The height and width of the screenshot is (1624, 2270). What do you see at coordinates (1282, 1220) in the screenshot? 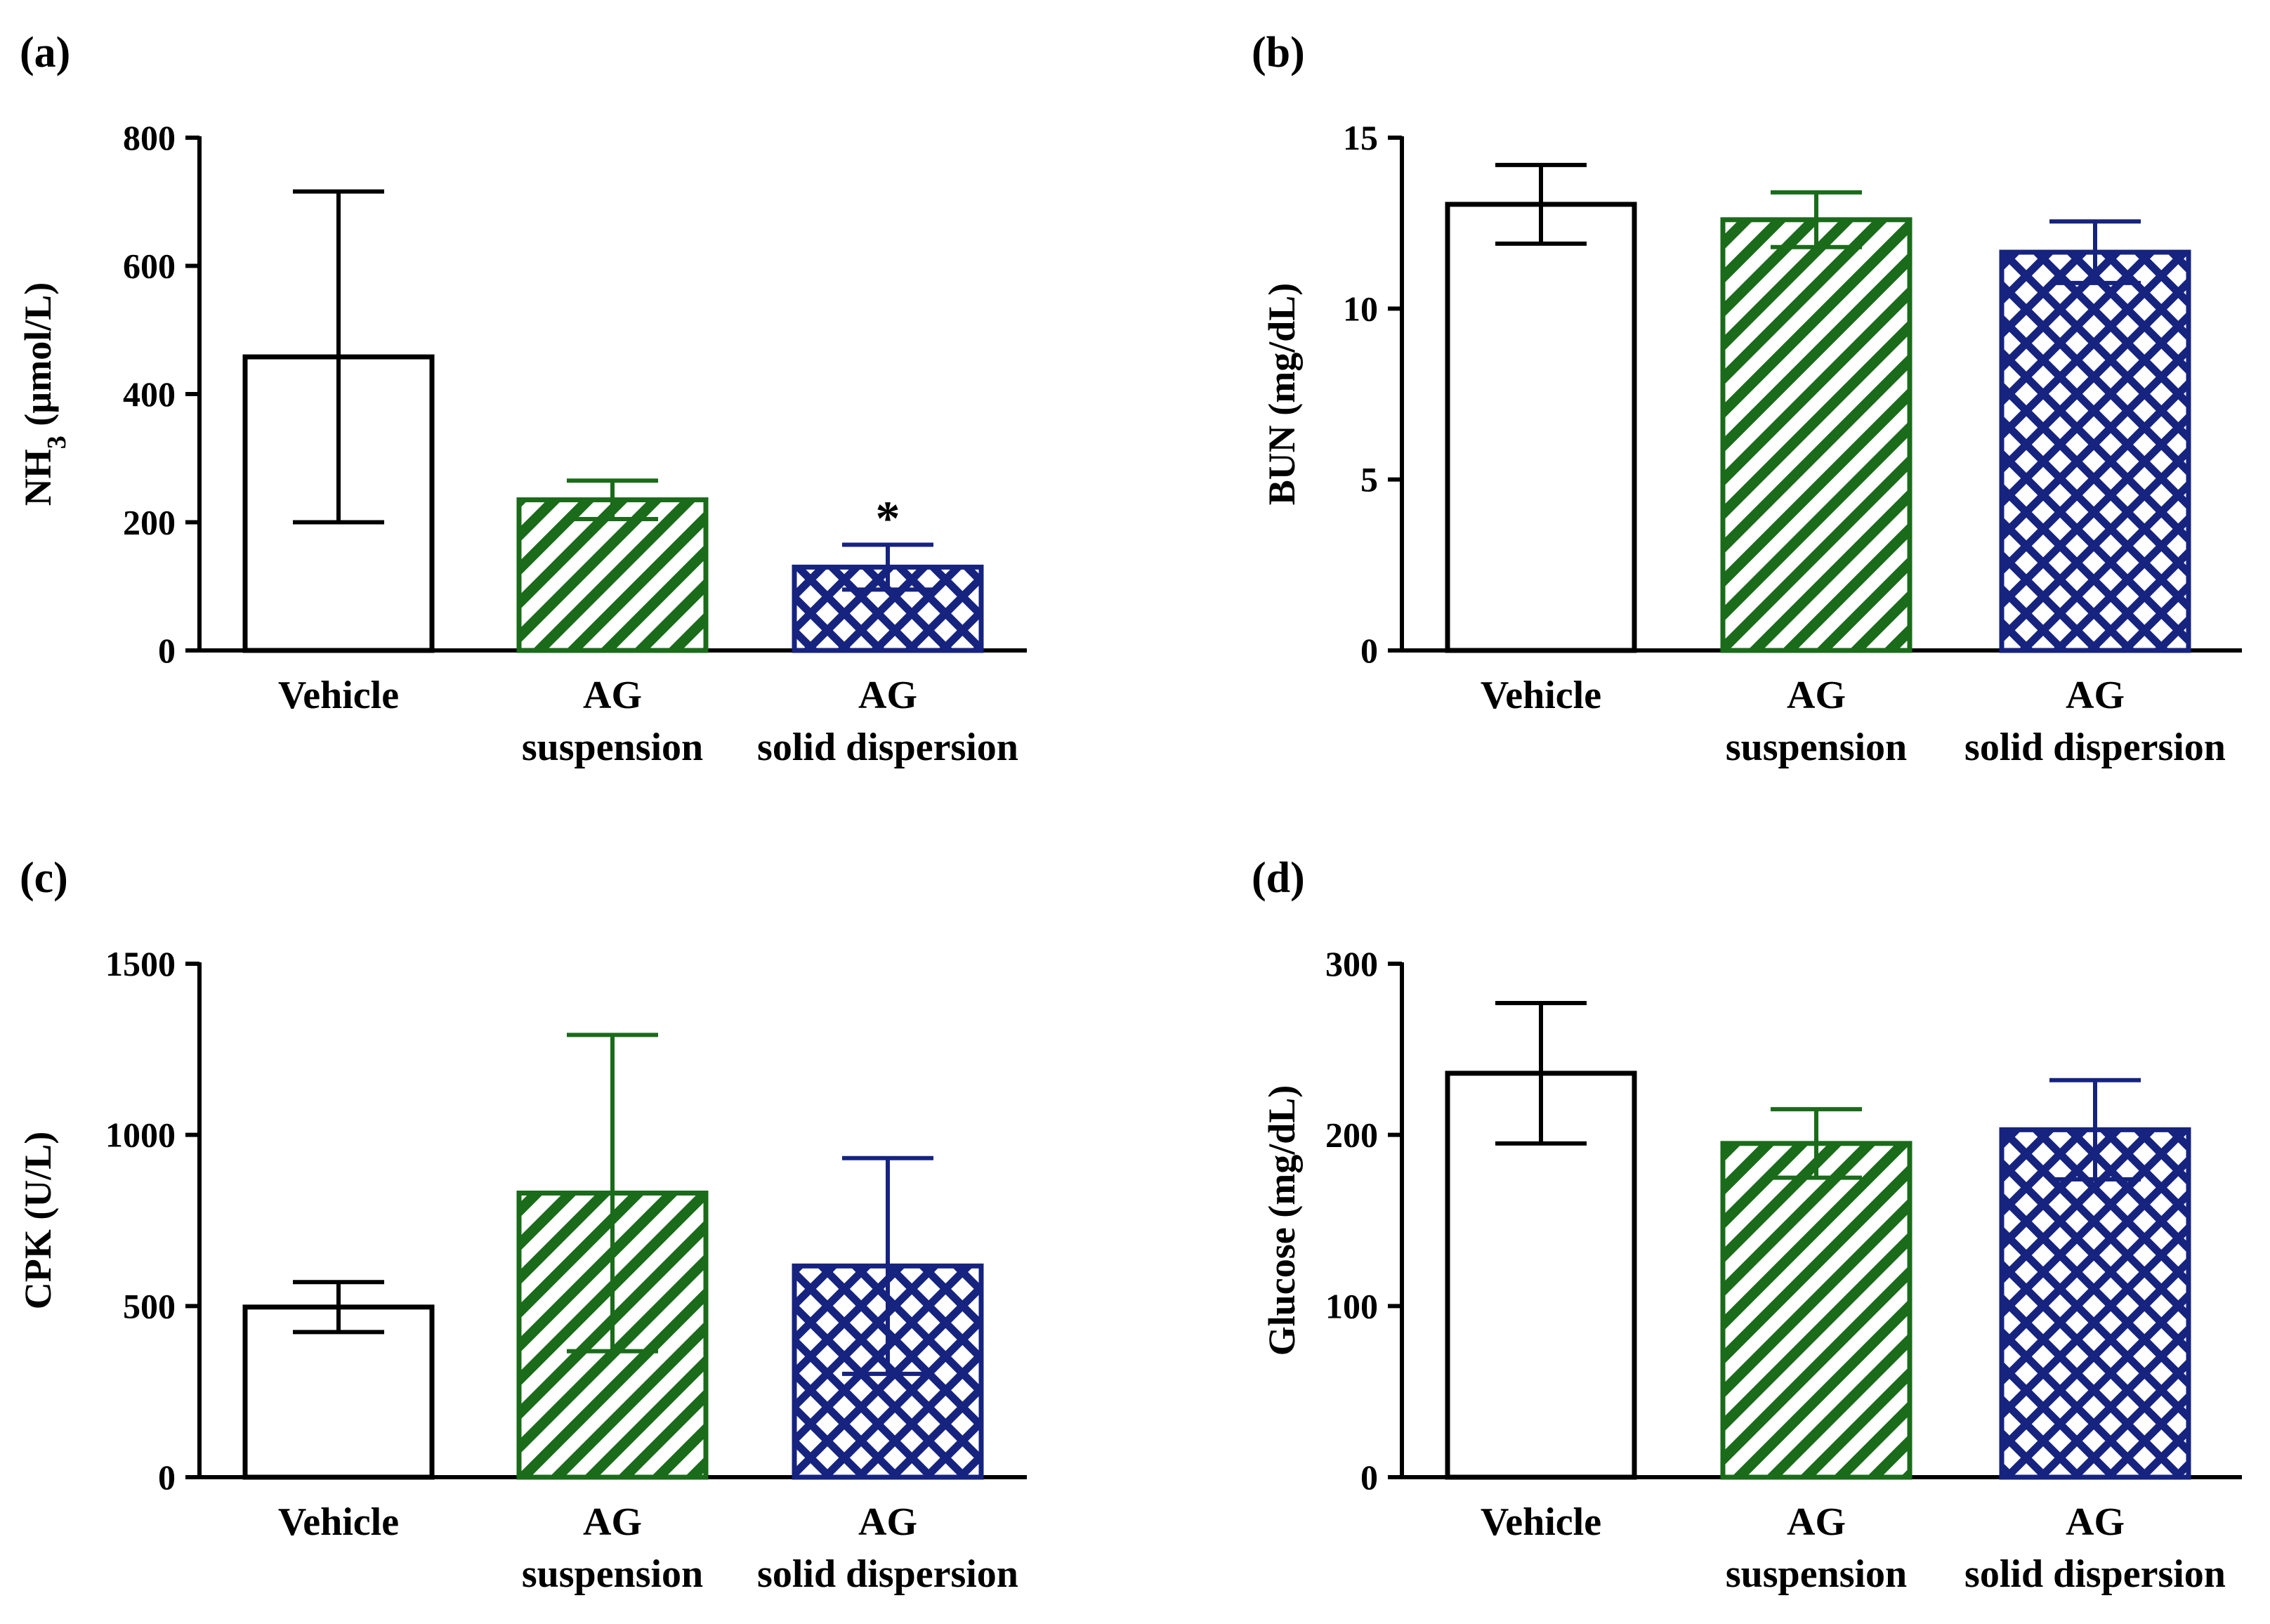
I see `y-axis-title: Glucose (mg/dL)` at bounding box center [1282, 1220].